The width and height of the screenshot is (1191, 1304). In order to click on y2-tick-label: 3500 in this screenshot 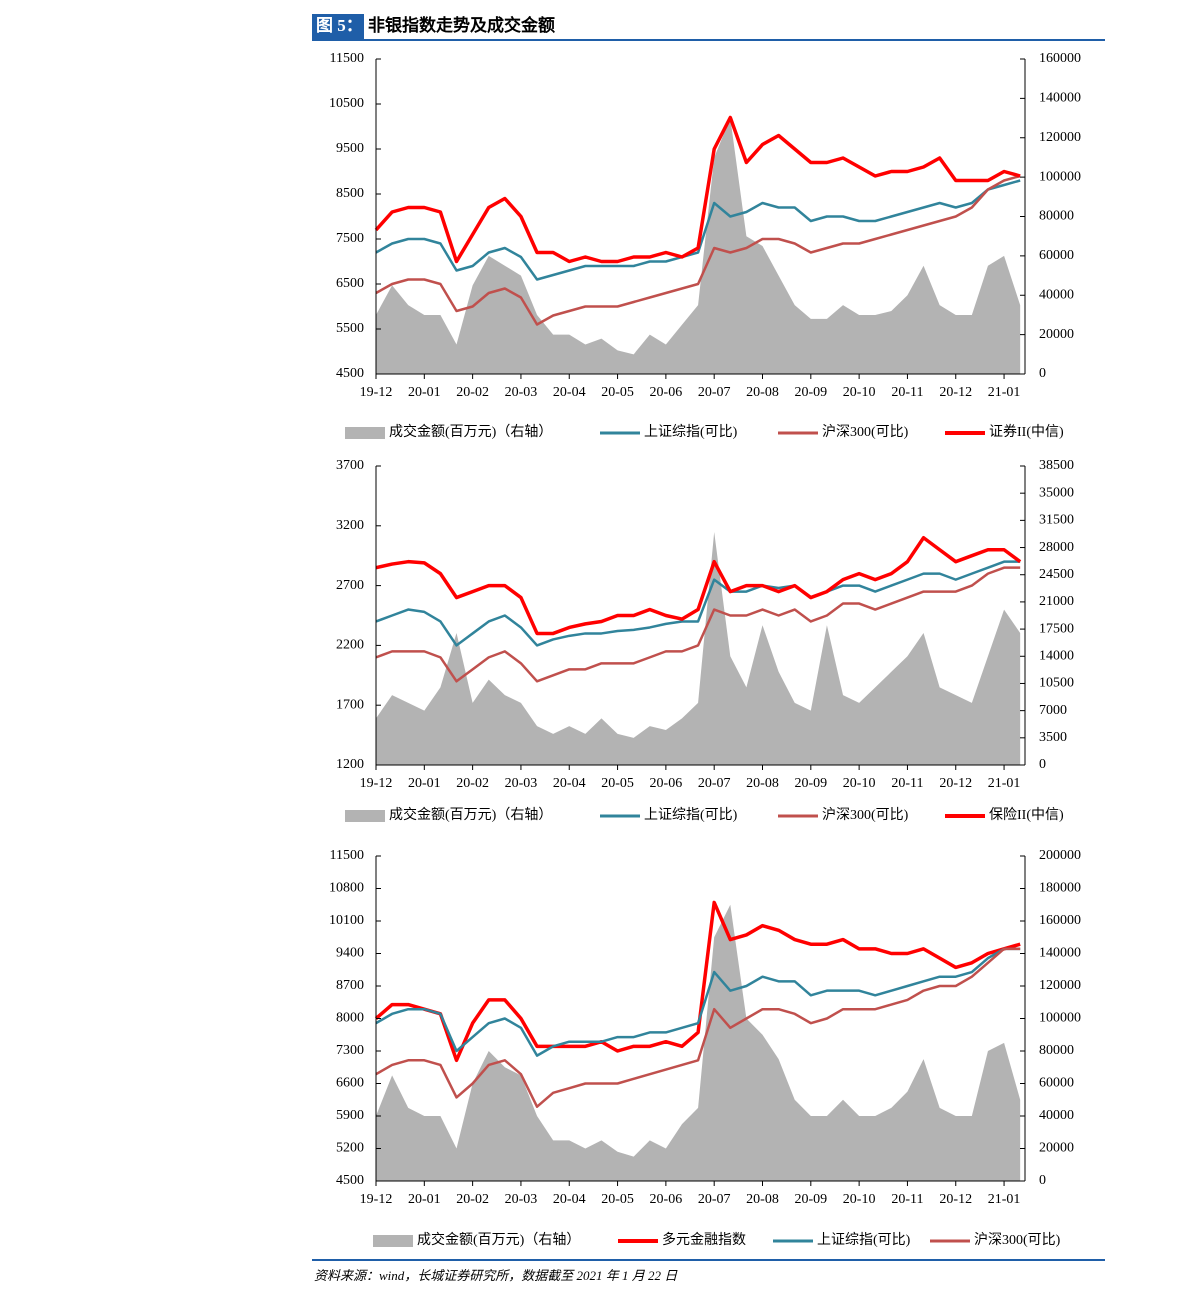, I will do `click(1053, 737)`.